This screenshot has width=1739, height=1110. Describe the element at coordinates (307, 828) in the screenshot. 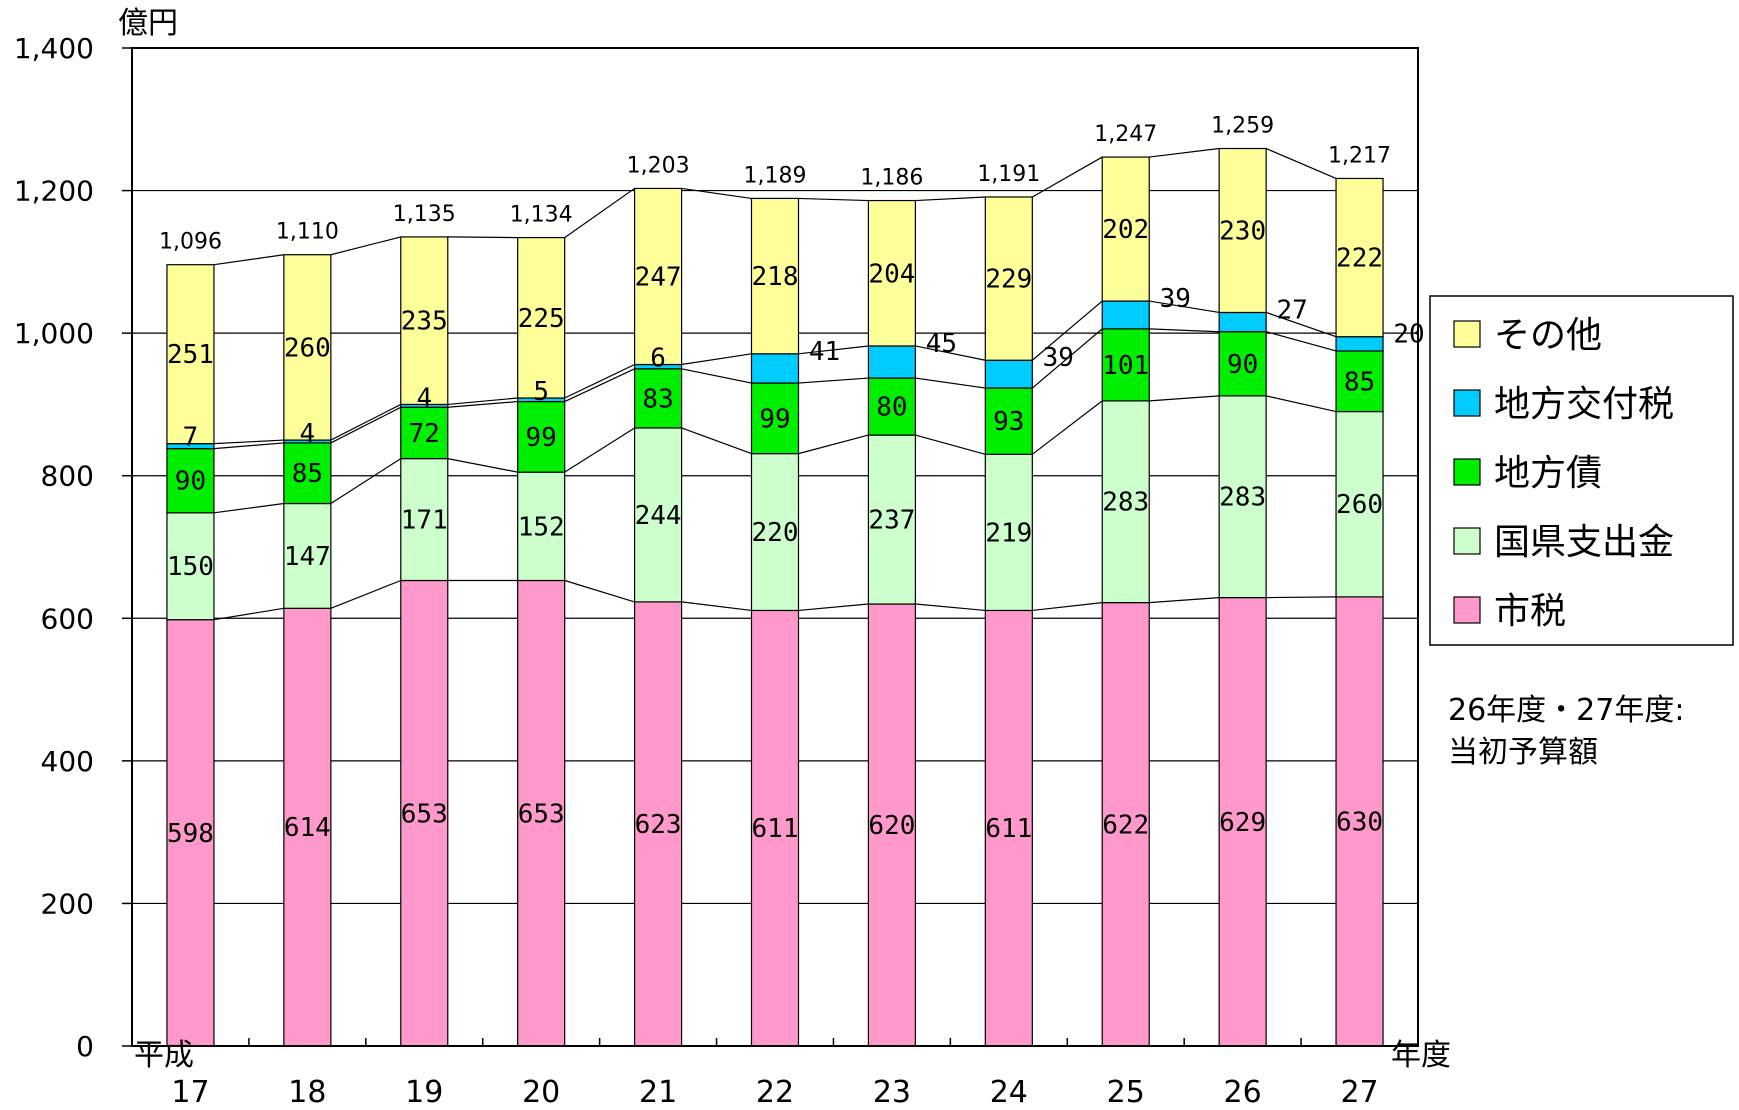

I see `segment-value-label: 614` at that location.